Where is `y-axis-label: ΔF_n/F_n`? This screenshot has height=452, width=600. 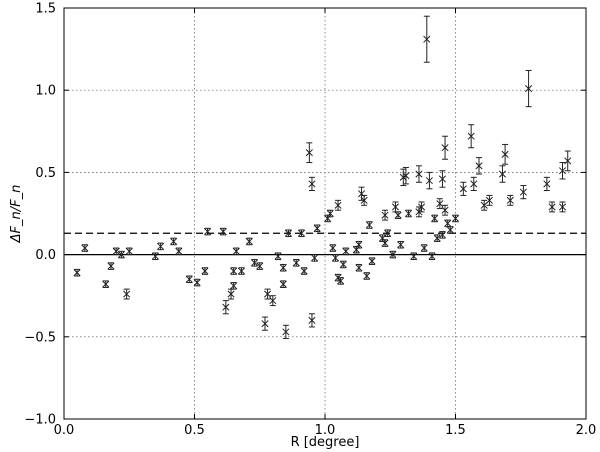
y-axis-label: ΔF_n/F_n is located at coordinates (16, 214).